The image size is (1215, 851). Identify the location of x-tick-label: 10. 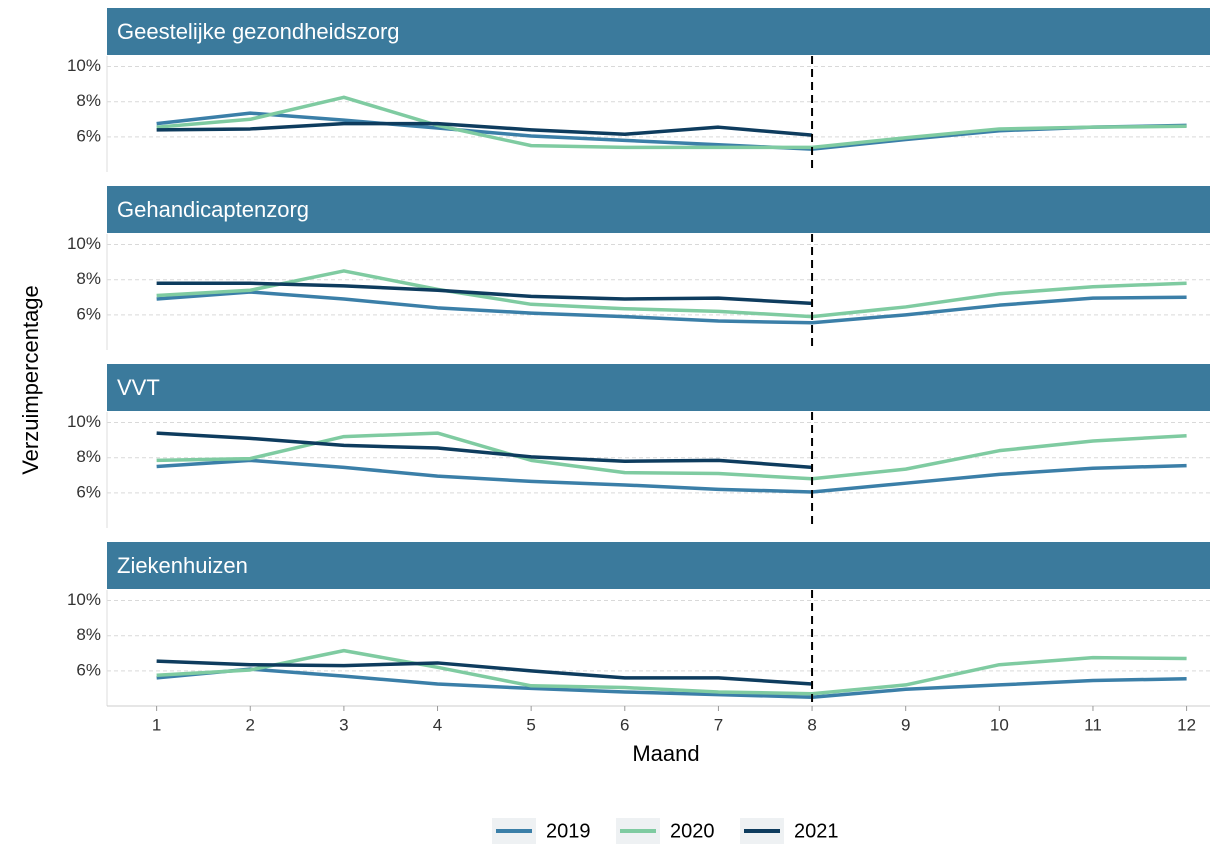
(999, 724).